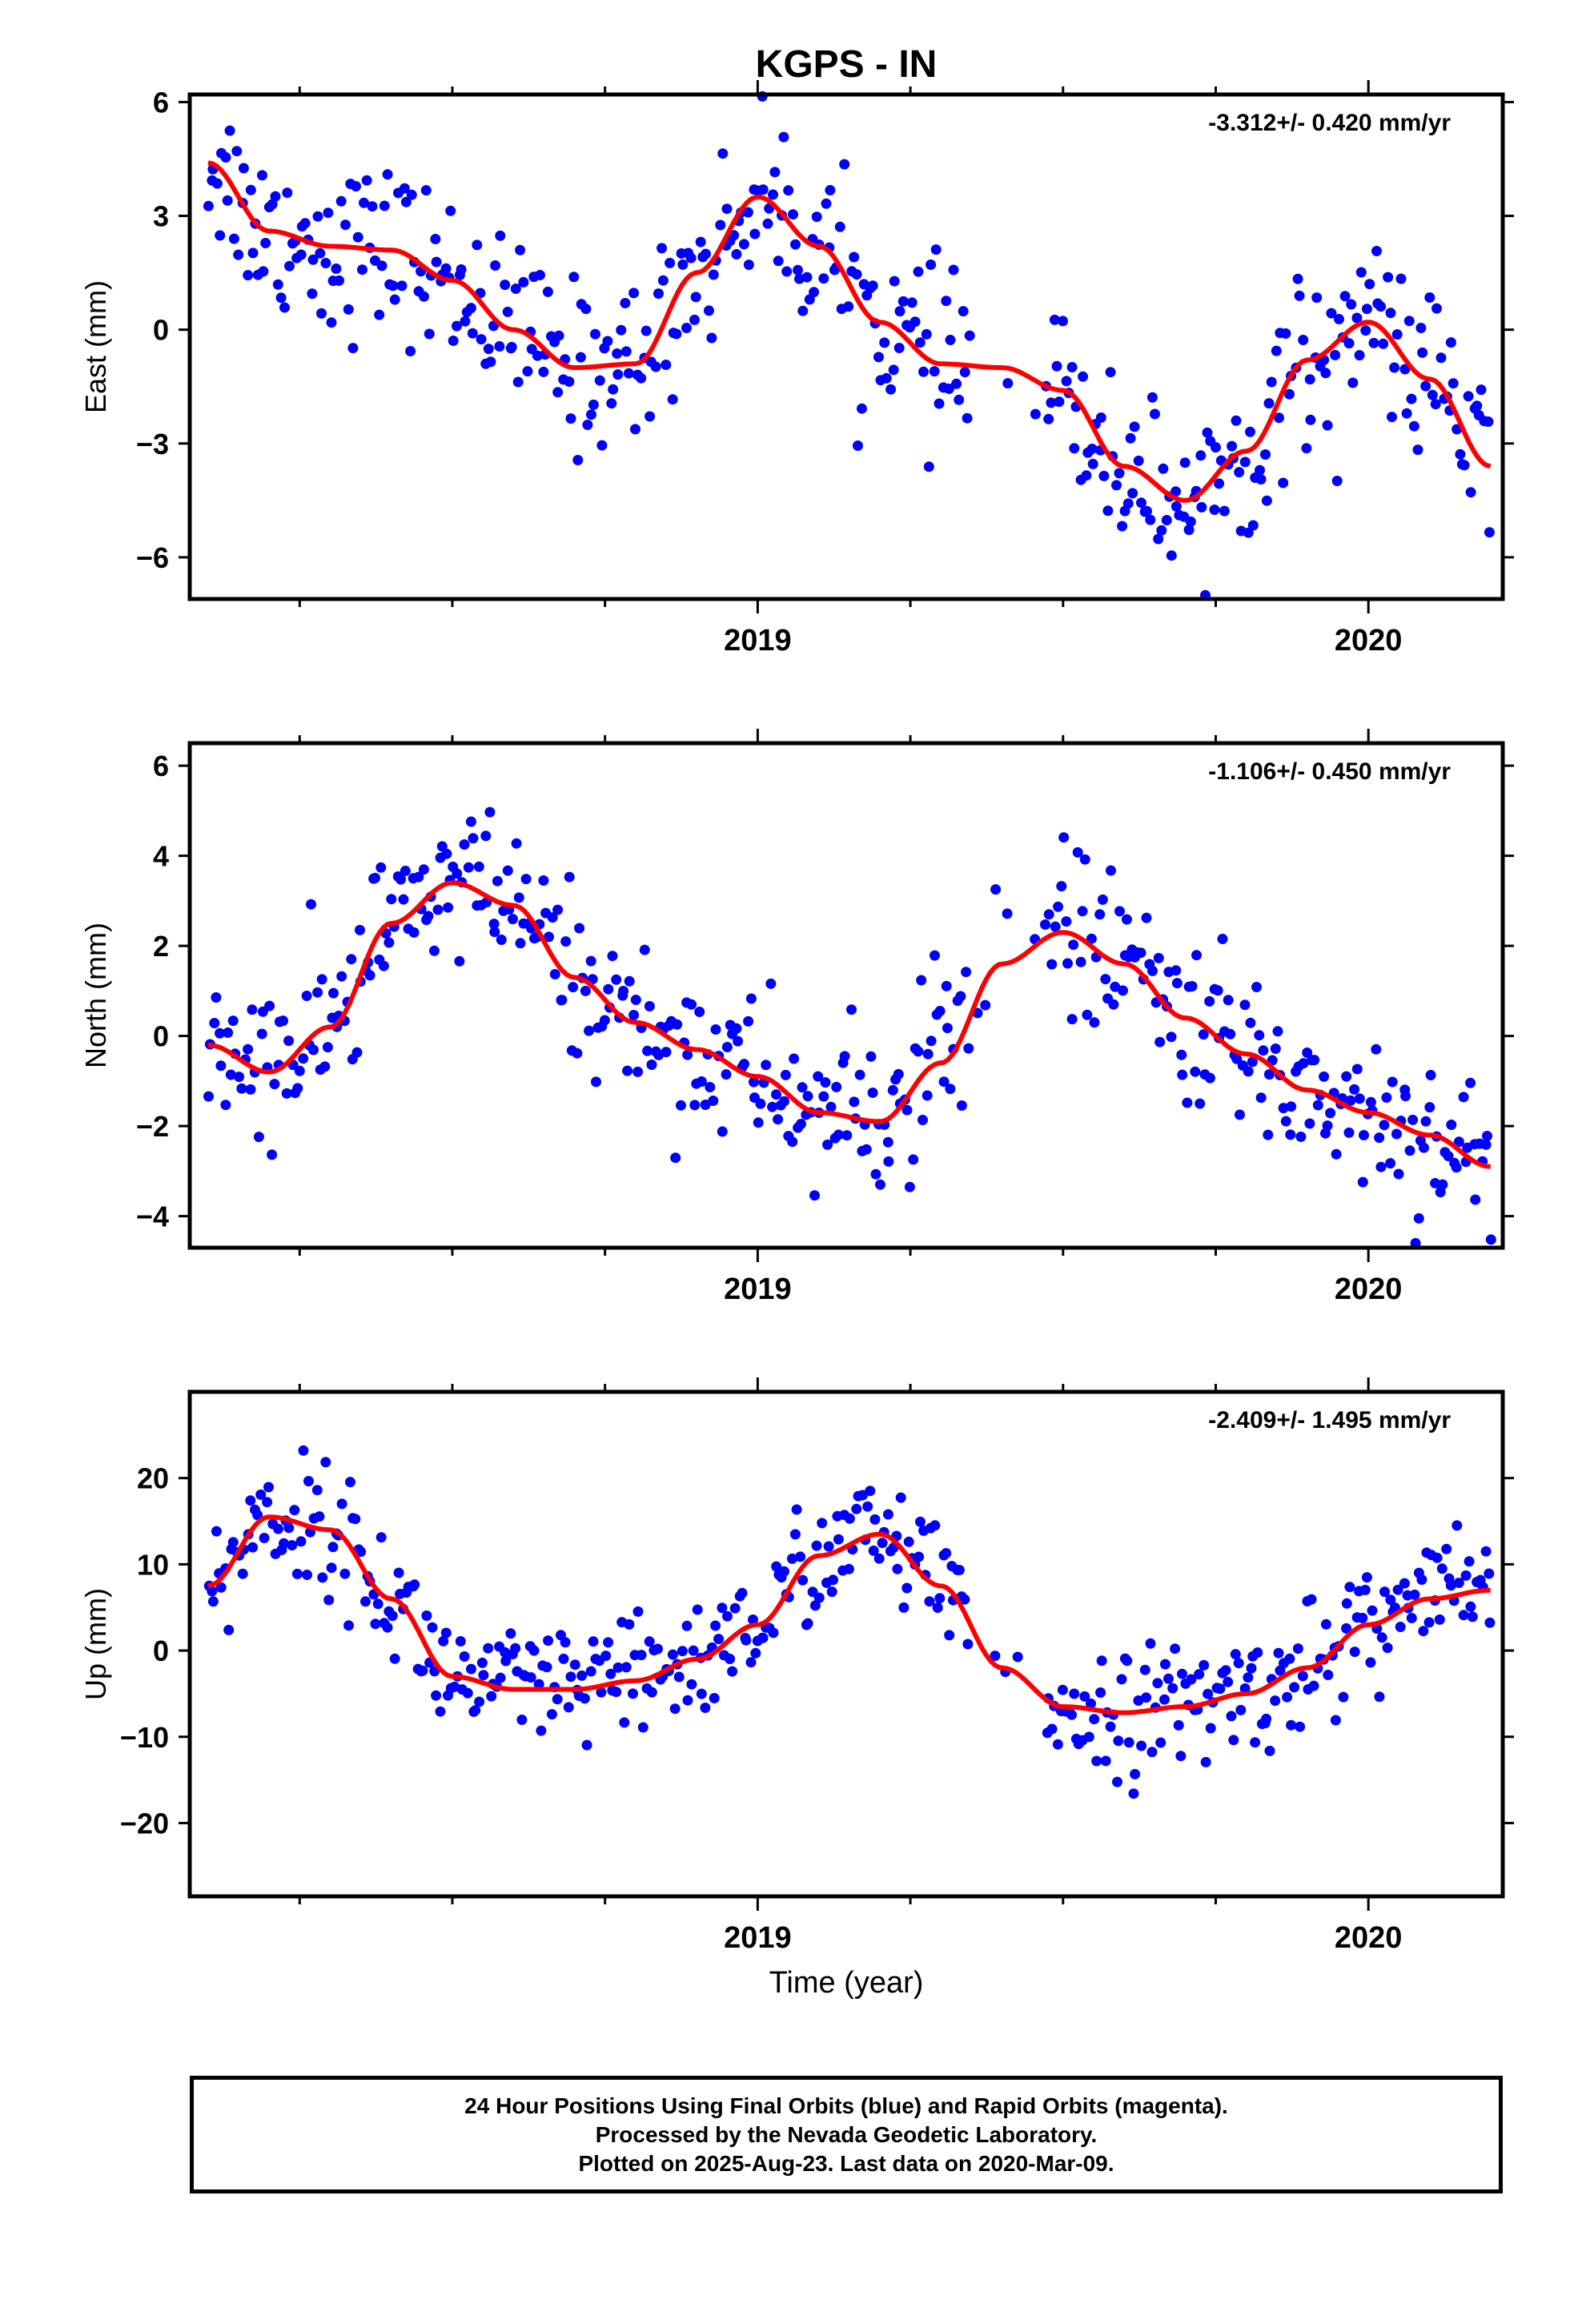 The width and height of the screenshot is (1582, 2324). I want to click on y-tick-label: 0, so click(161, 1036).